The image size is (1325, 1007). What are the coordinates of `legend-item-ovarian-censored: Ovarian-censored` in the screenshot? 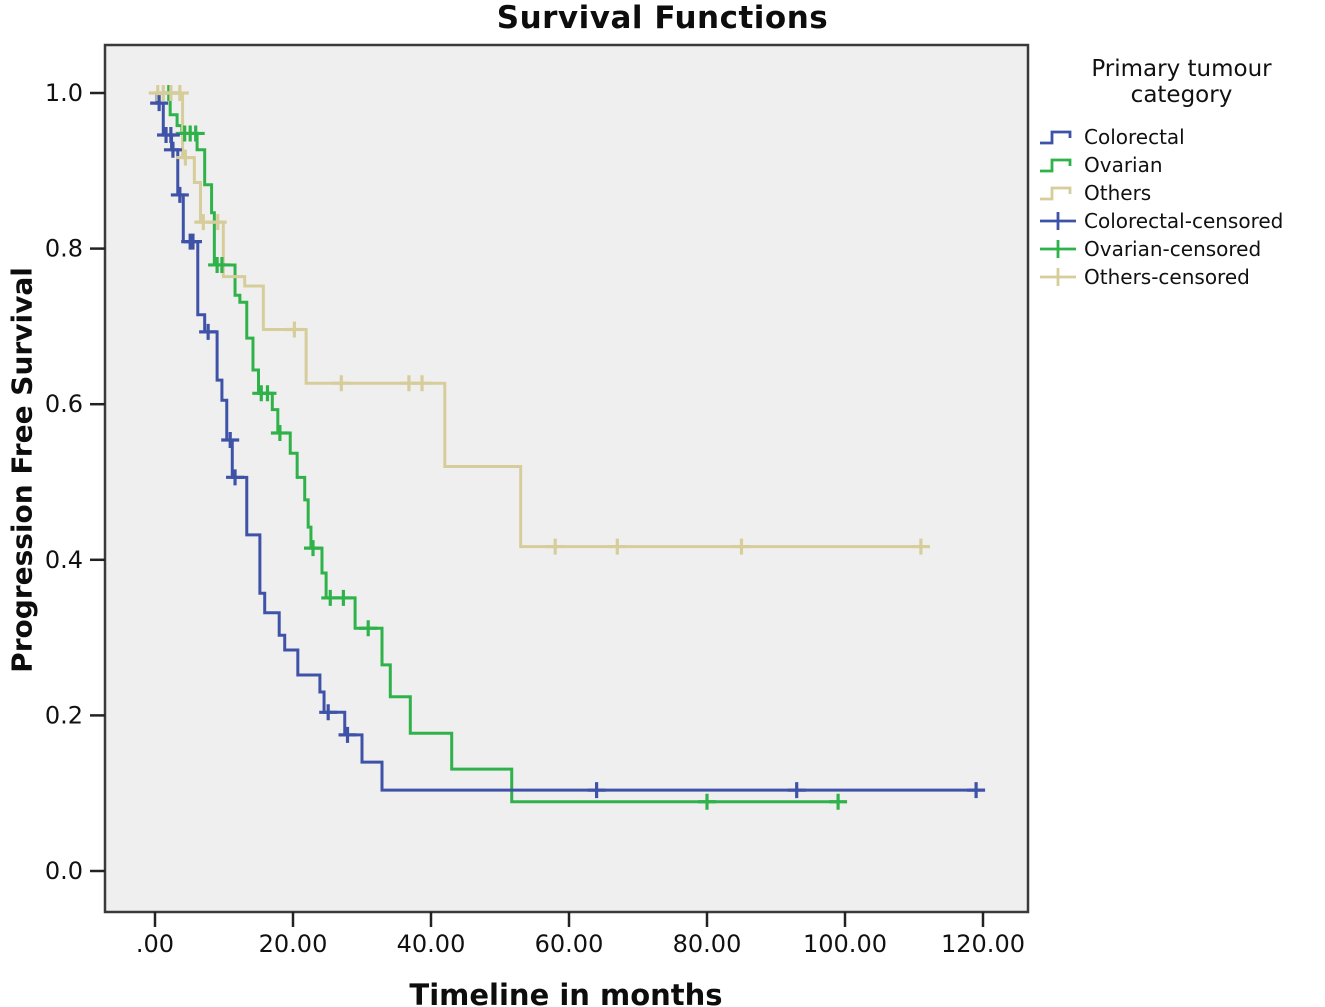 It's located at (1181, 249).